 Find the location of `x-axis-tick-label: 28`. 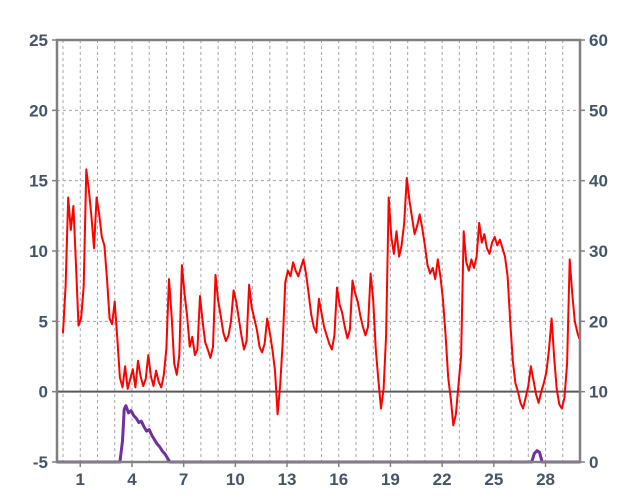

x-axis-tick-label: 28 is located at coordinates (545, 479).